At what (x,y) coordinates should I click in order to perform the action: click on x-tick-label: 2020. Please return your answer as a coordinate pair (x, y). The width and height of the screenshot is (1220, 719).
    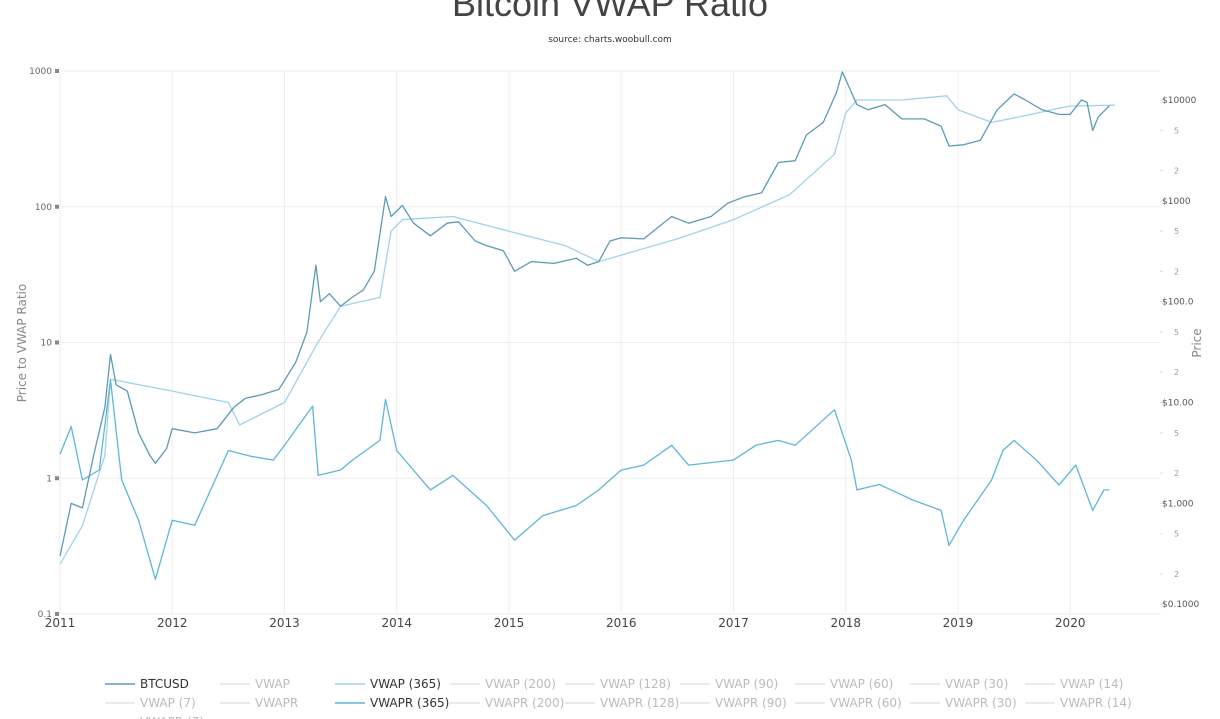
    Looking at the image, I should click on (1070, 623).